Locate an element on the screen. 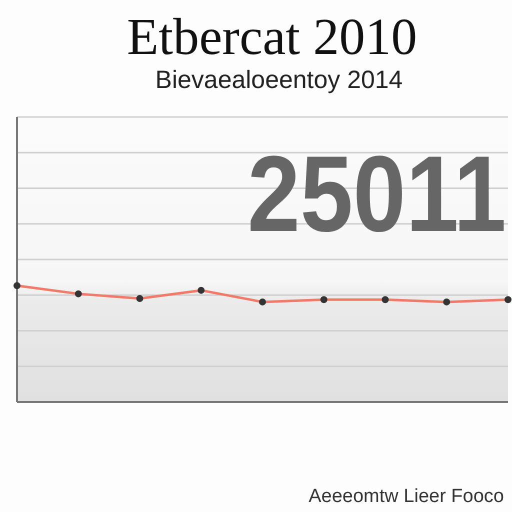 The width and height of the screenshot is (512, 512). text: Aeeeomtw Lieer Fooco is located at coordinates (406, 496).